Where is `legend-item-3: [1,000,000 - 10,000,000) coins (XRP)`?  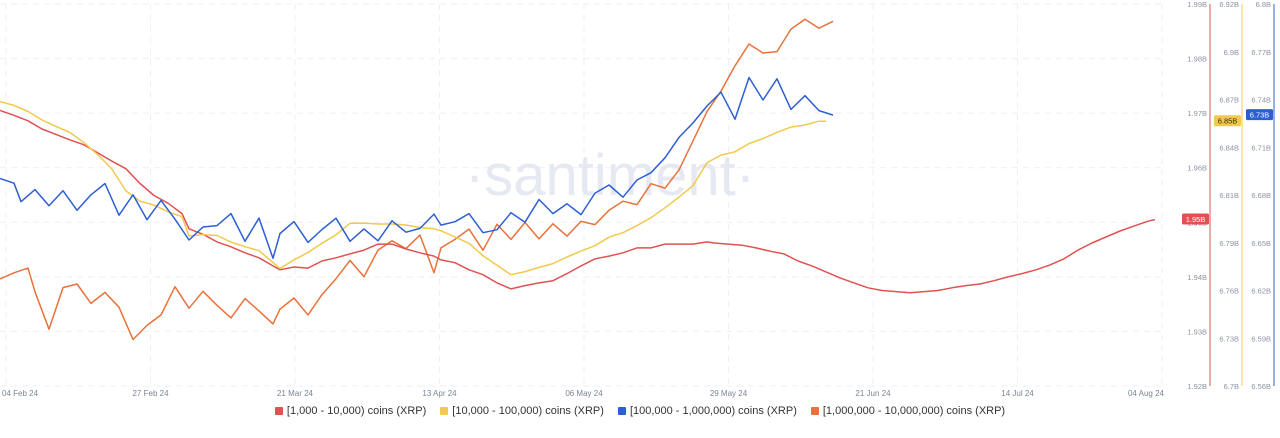 legend-item-3: [1,000,000 - 10,000,000) coins (XRP) is located at coordinates (908, 411).